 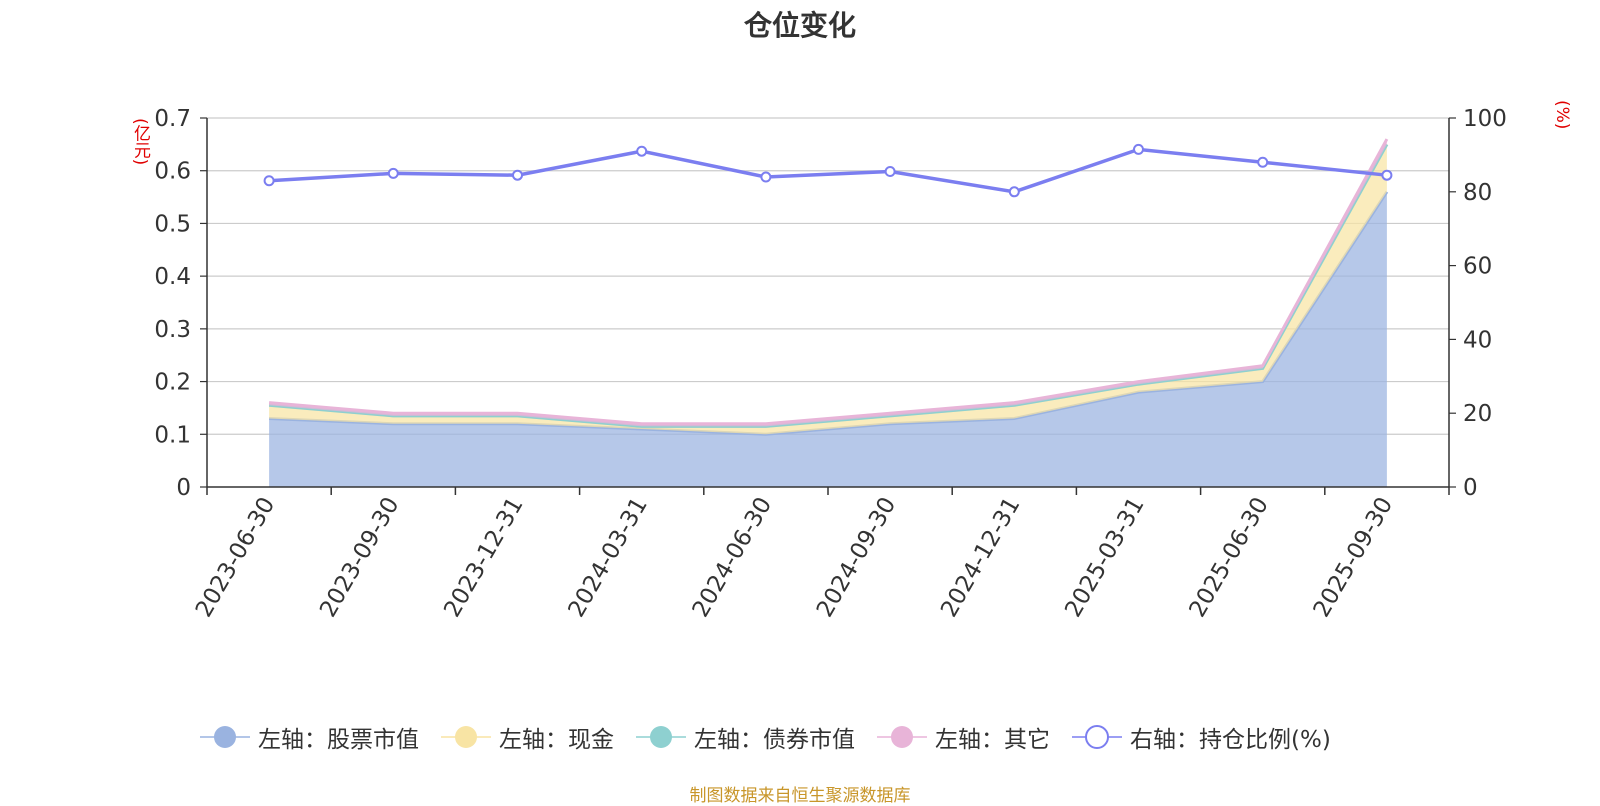 I want to click on position-ratio-line, so click(x=828, y=170).